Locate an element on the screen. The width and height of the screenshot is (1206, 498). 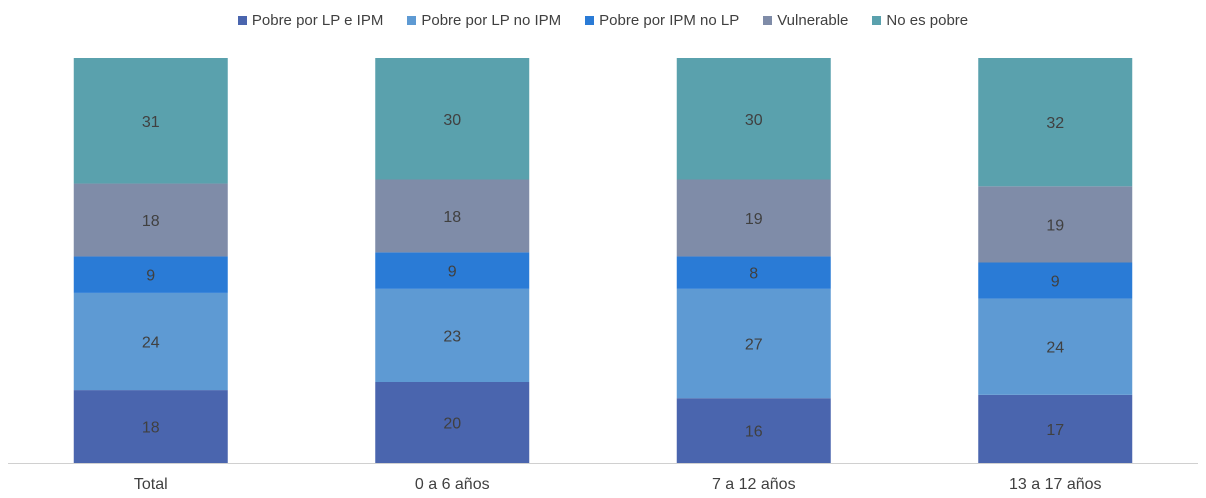
legend-label: No es pobre is located at coordinates (927, 20).